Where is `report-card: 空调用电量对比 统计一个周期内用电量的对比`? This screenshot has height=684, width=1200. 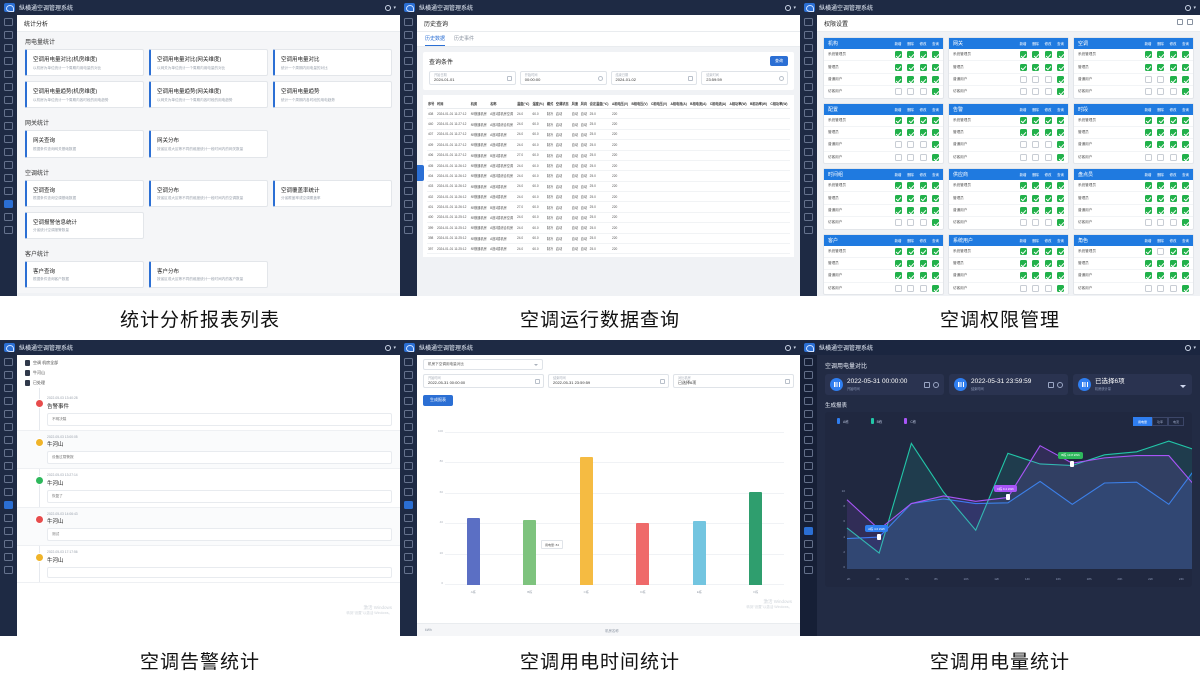 report-card: 空调用电量对比 统计一个周期内用电量的对比 is located at coordinates (332, 63).